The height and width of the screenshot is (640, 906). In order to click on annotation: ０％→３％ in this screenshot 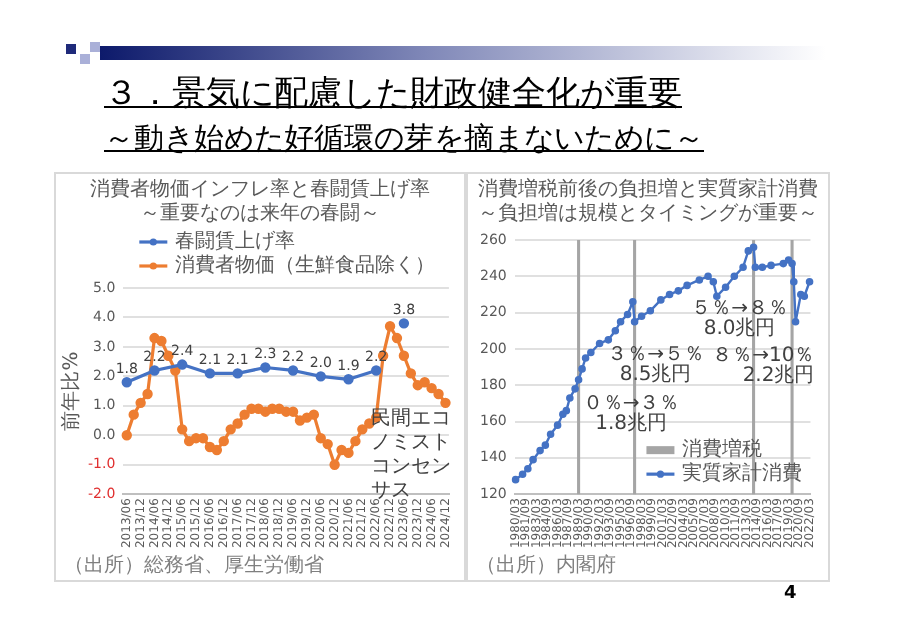, I will do `click(631, 403)`.